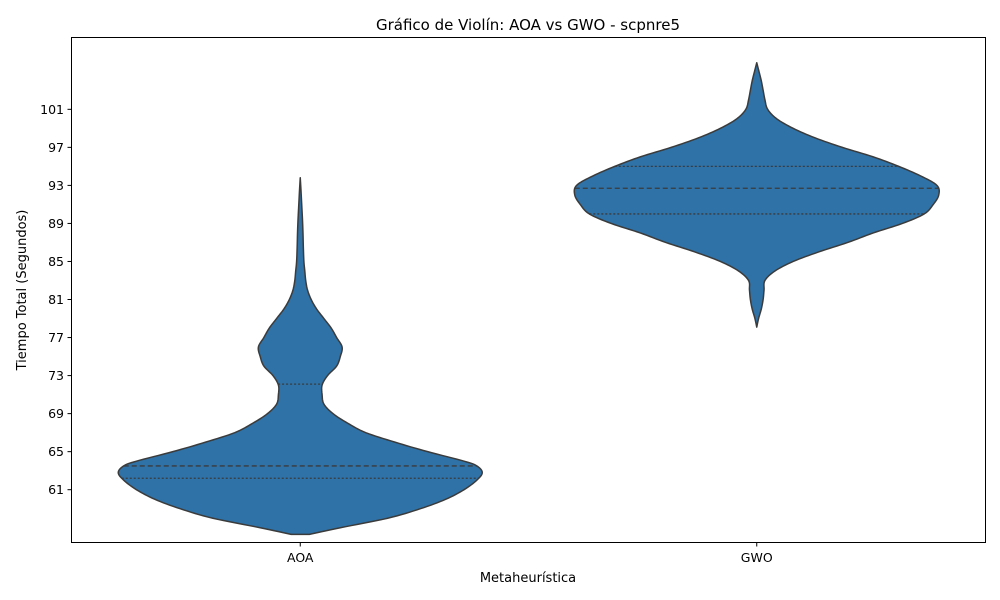  Describe the element at coordinates (22, 291) in the screenshot. I see `y-axis-label: Tiempo Total (Segundos)` at that location.